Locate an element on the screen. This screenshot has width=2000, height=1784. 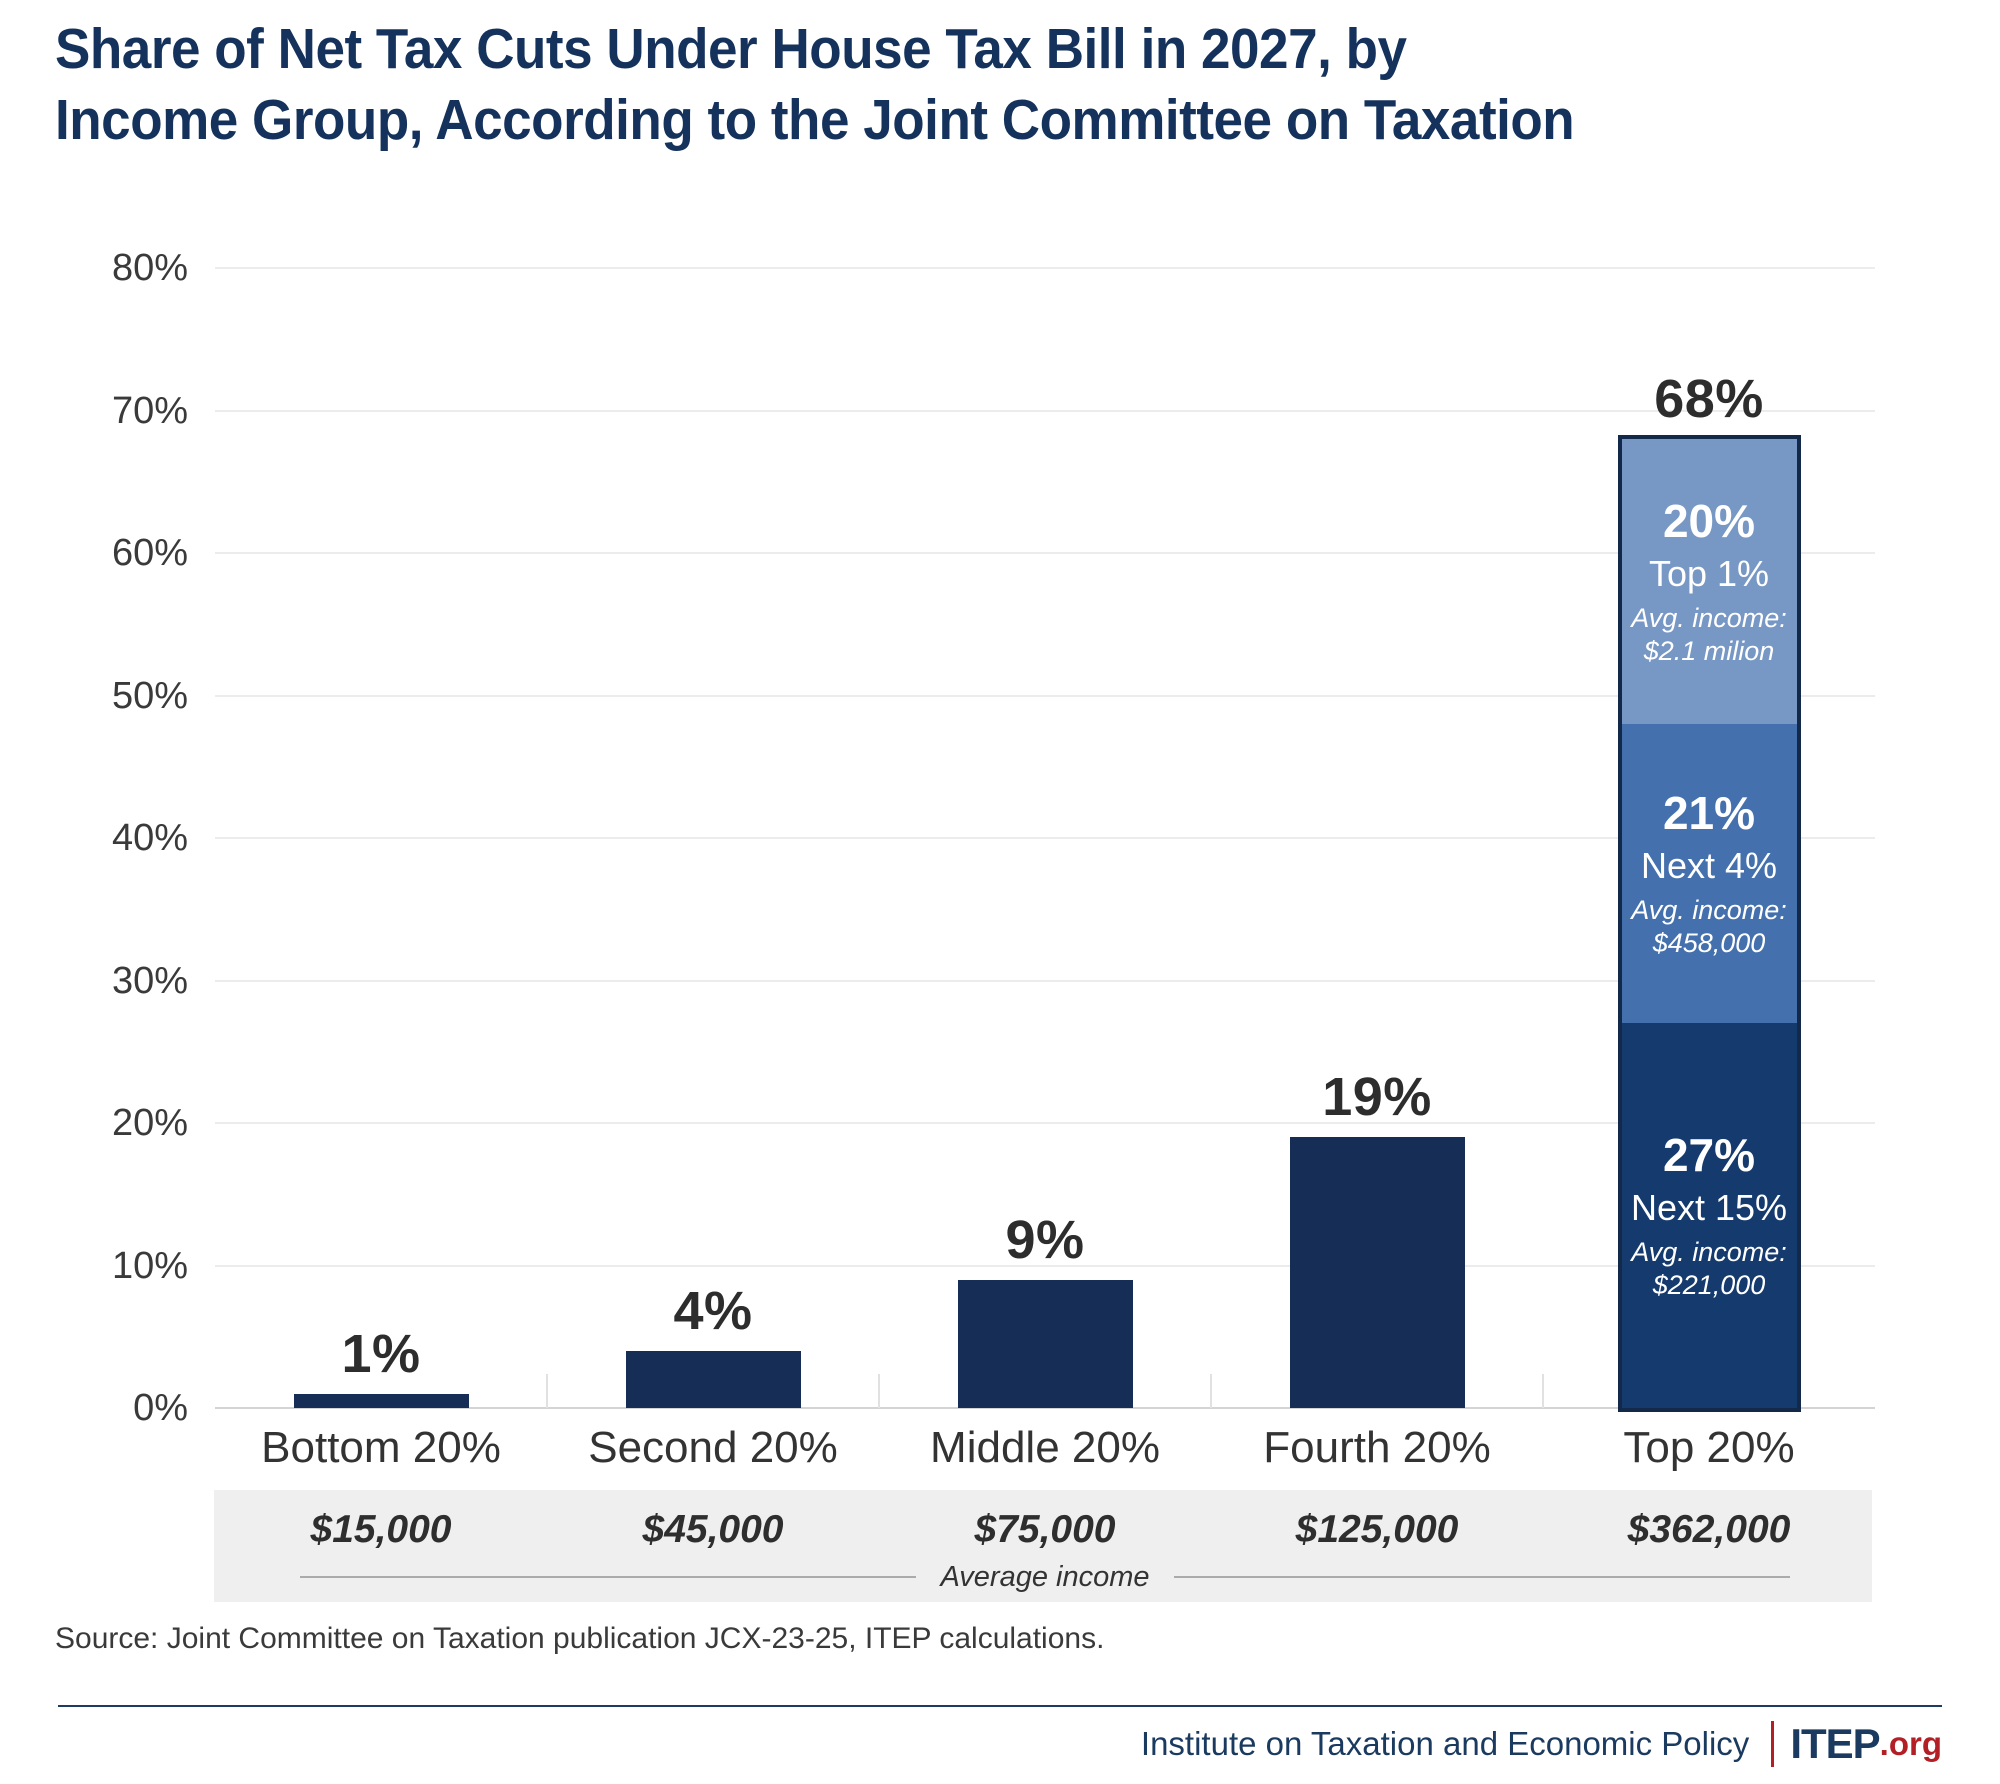
income-label-middle-20: $75,000 is located at coordinates (1045, 1529).